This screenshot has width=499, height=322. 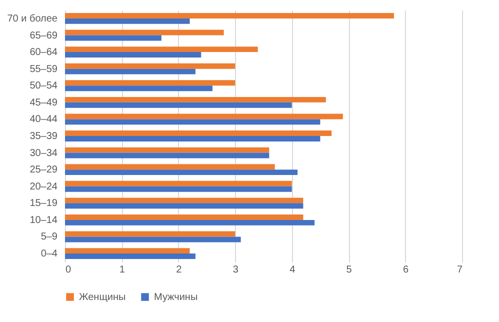 What do you see at coordinates (44, 186) in the screenshot?
I see `y-tick-label: 20–24` at bounding box center [44, 186].